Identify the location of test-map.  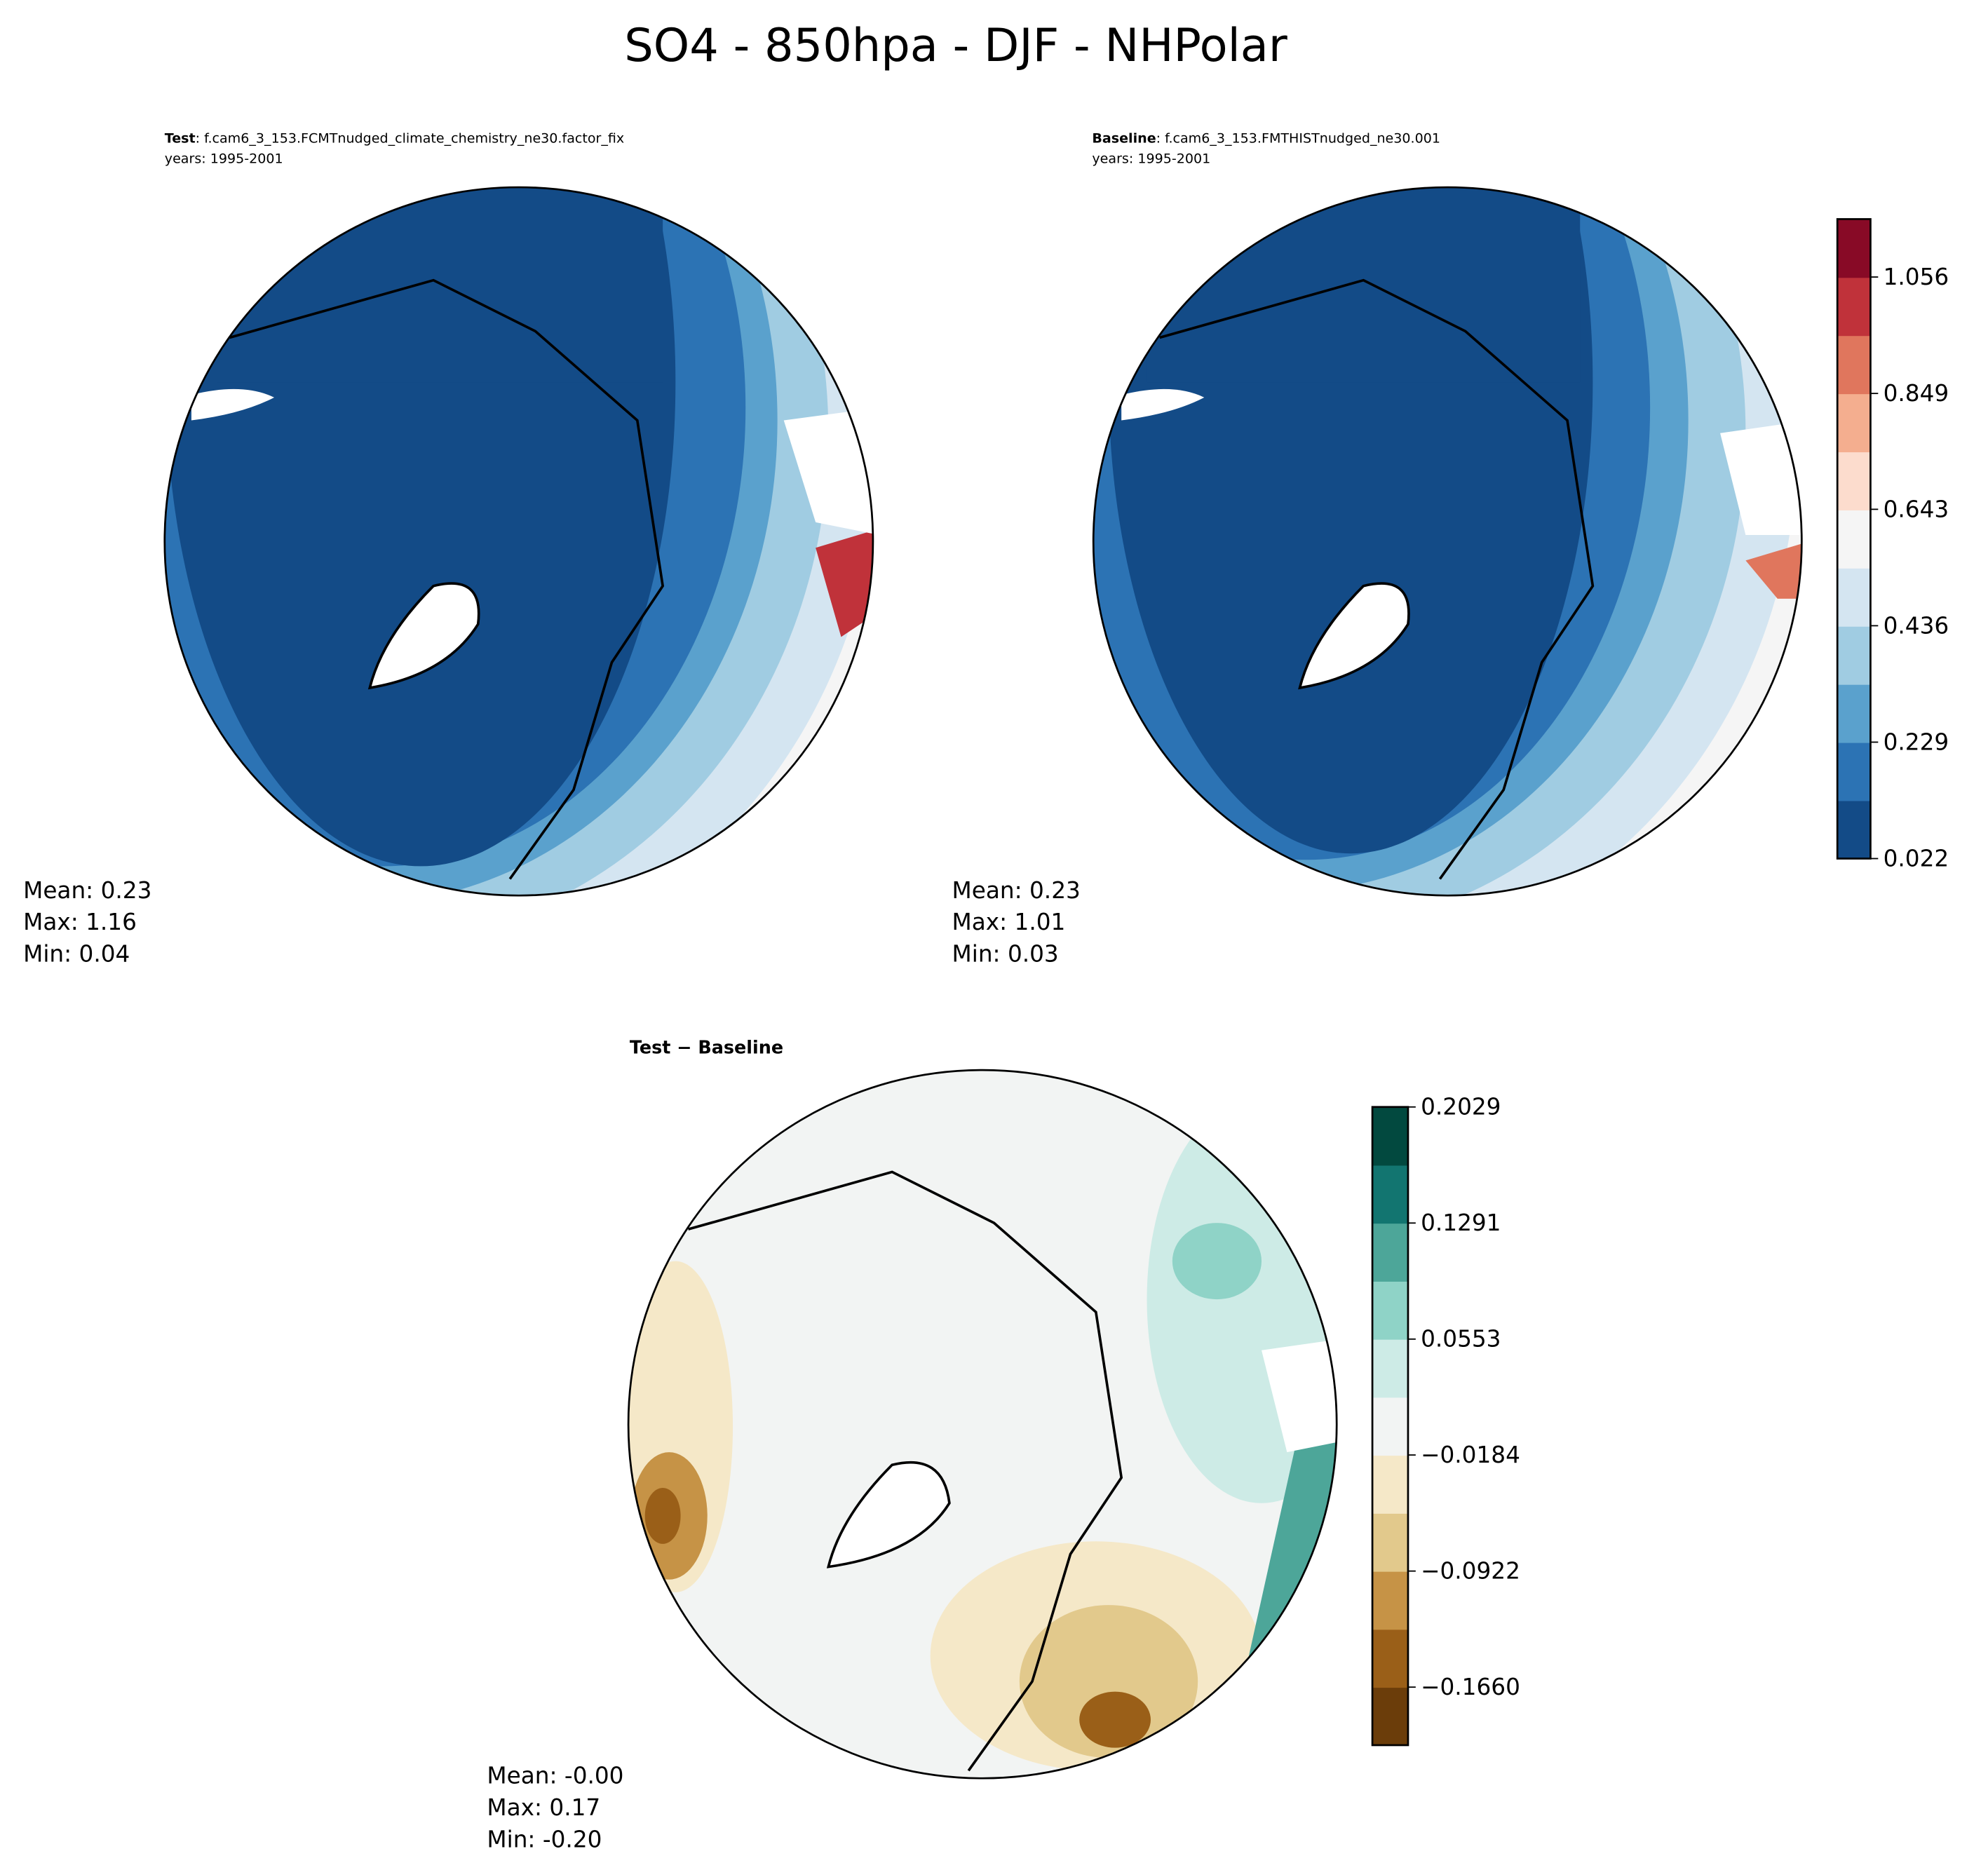
(518, 541).